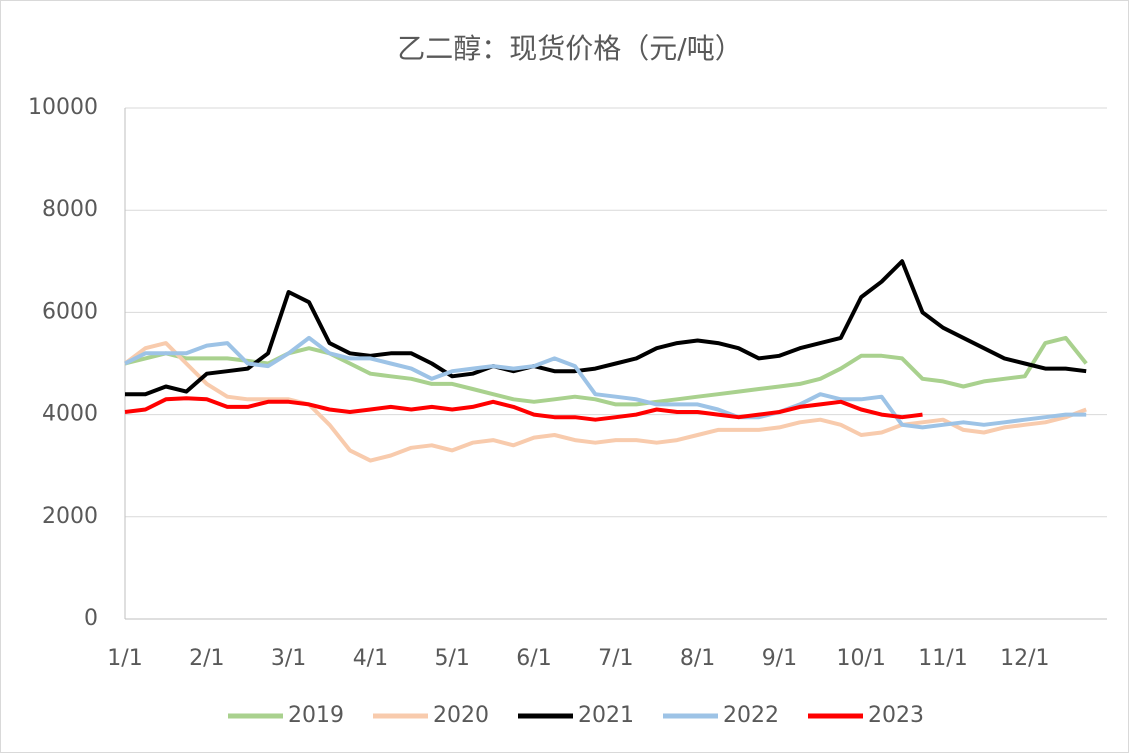 The height and width of the screenshot is (753, 1129). I want to click on x-tick-label: 3/1, so click(288, 658).